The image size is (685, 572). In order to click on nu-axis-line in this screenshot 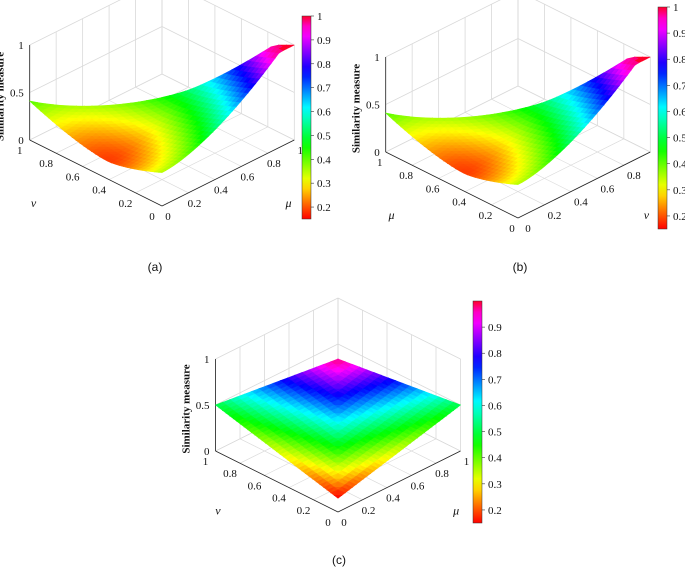, I will do `click(584, 185)`.